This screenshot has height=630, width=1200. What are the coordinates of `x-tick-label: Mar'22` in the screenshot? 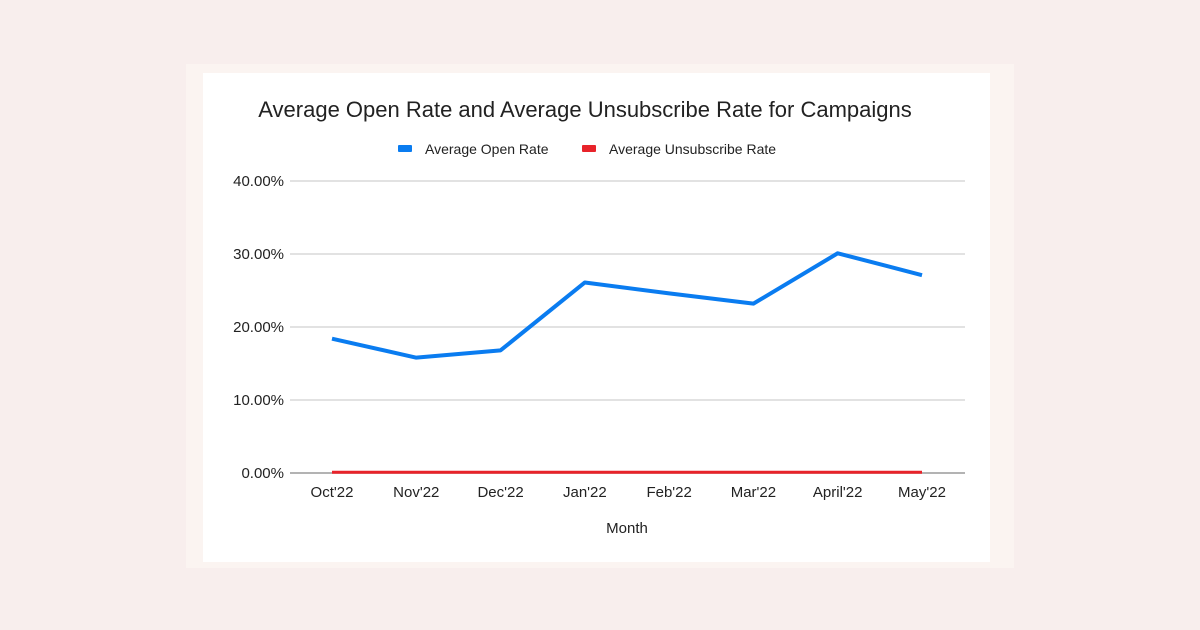 It's located at (753, 492).